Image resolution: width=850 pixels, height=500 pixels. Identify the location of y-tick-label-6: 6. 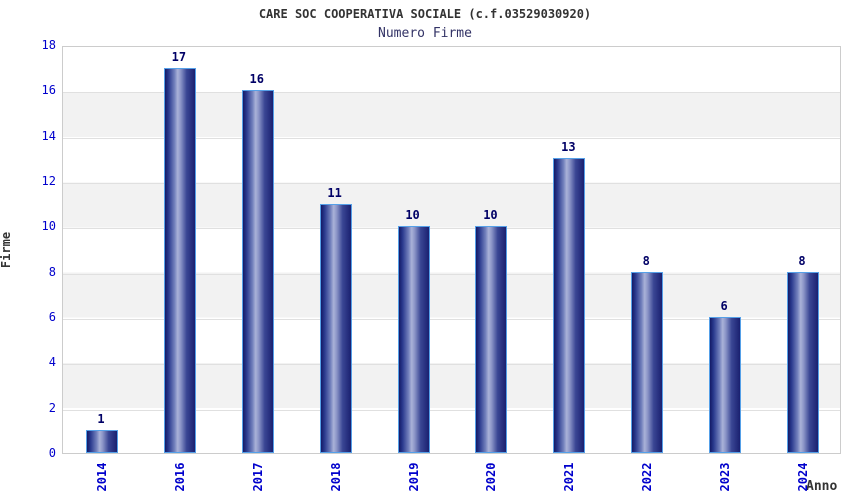
(52, 317).